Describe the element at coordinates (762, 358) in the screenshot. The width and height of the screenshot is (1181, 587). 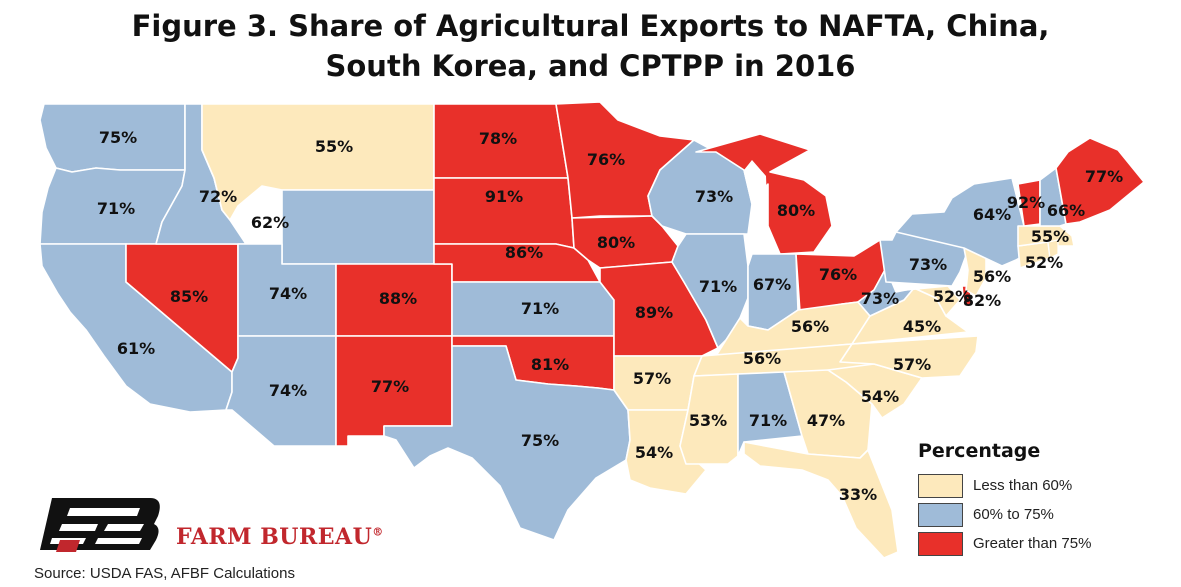
I see `state-label-tn: 56%` at that location.